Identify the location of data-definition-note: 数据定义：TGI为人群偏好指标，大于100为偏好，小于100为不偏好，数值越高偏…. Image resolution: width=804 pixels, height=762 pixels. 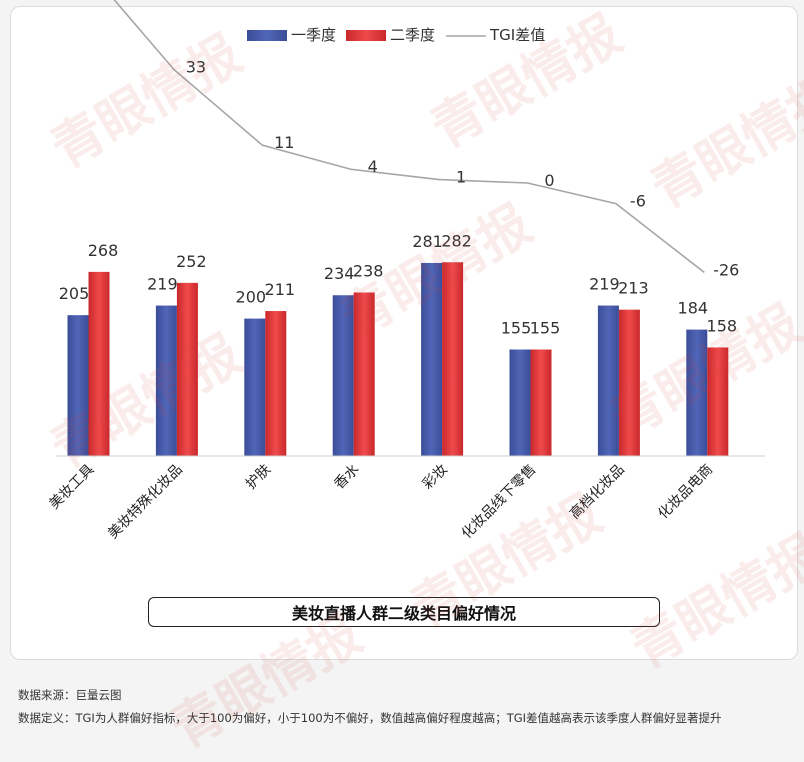
(370, 718).